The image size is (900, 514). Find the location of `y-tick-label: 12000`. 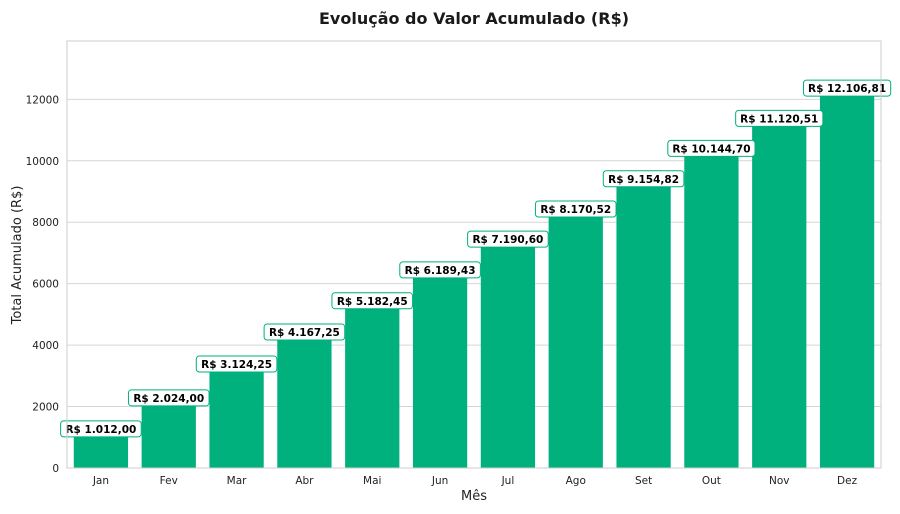

y-tick-label: 12000 is located at coordinates (42, 100).